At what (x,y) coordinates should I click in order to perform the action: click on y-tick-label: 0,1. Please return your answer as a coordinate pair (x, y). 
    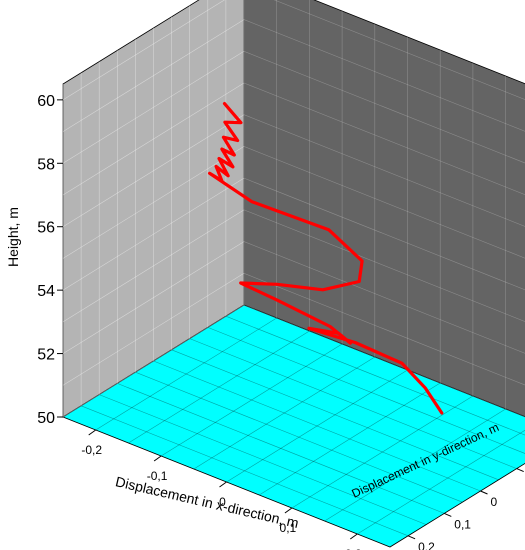
    Looking at the image, I should click on (462, 524).